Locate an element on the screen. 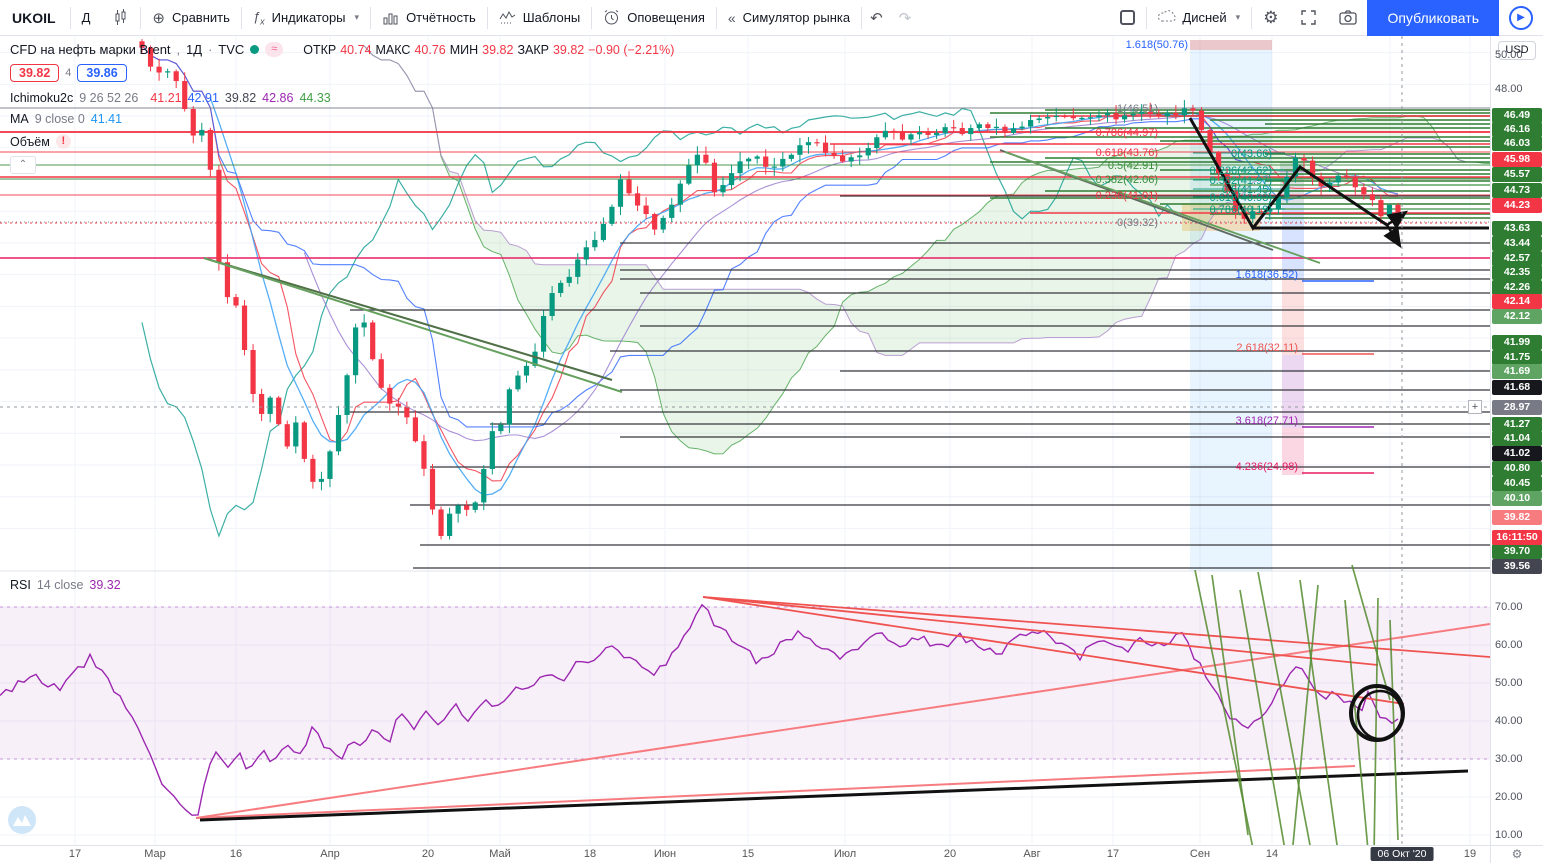  price-level-label: 41.99 is located at coordinates (1517, 342).